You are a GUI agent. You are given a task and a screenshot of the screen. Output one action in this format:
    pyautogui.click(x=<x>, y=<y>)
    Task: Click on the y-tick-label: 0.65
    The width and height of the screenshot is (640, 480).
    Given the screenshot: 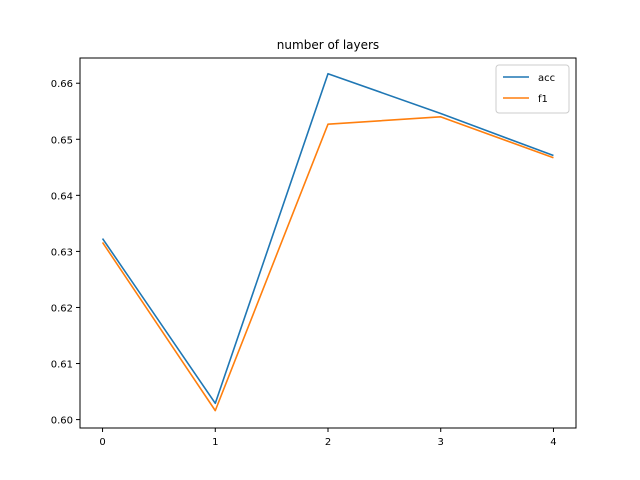 What is the action you would take?
    pyautogui.click(x=62, y=140)
    